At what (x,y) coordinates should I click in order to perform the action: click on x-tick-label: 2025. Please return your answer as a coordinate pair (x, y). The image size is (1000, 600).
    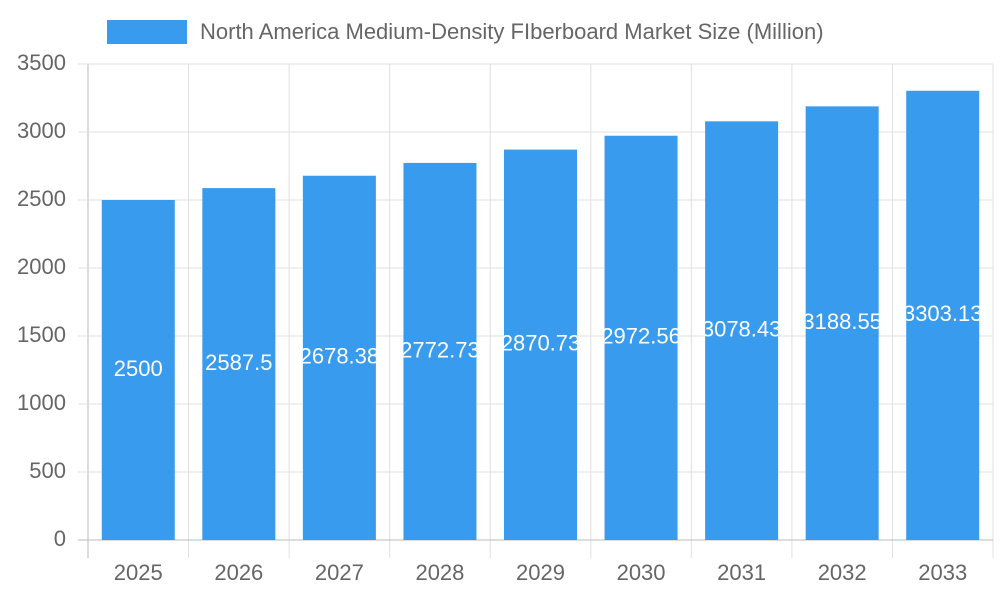
    Looking at the image, I should click on (138, 572).